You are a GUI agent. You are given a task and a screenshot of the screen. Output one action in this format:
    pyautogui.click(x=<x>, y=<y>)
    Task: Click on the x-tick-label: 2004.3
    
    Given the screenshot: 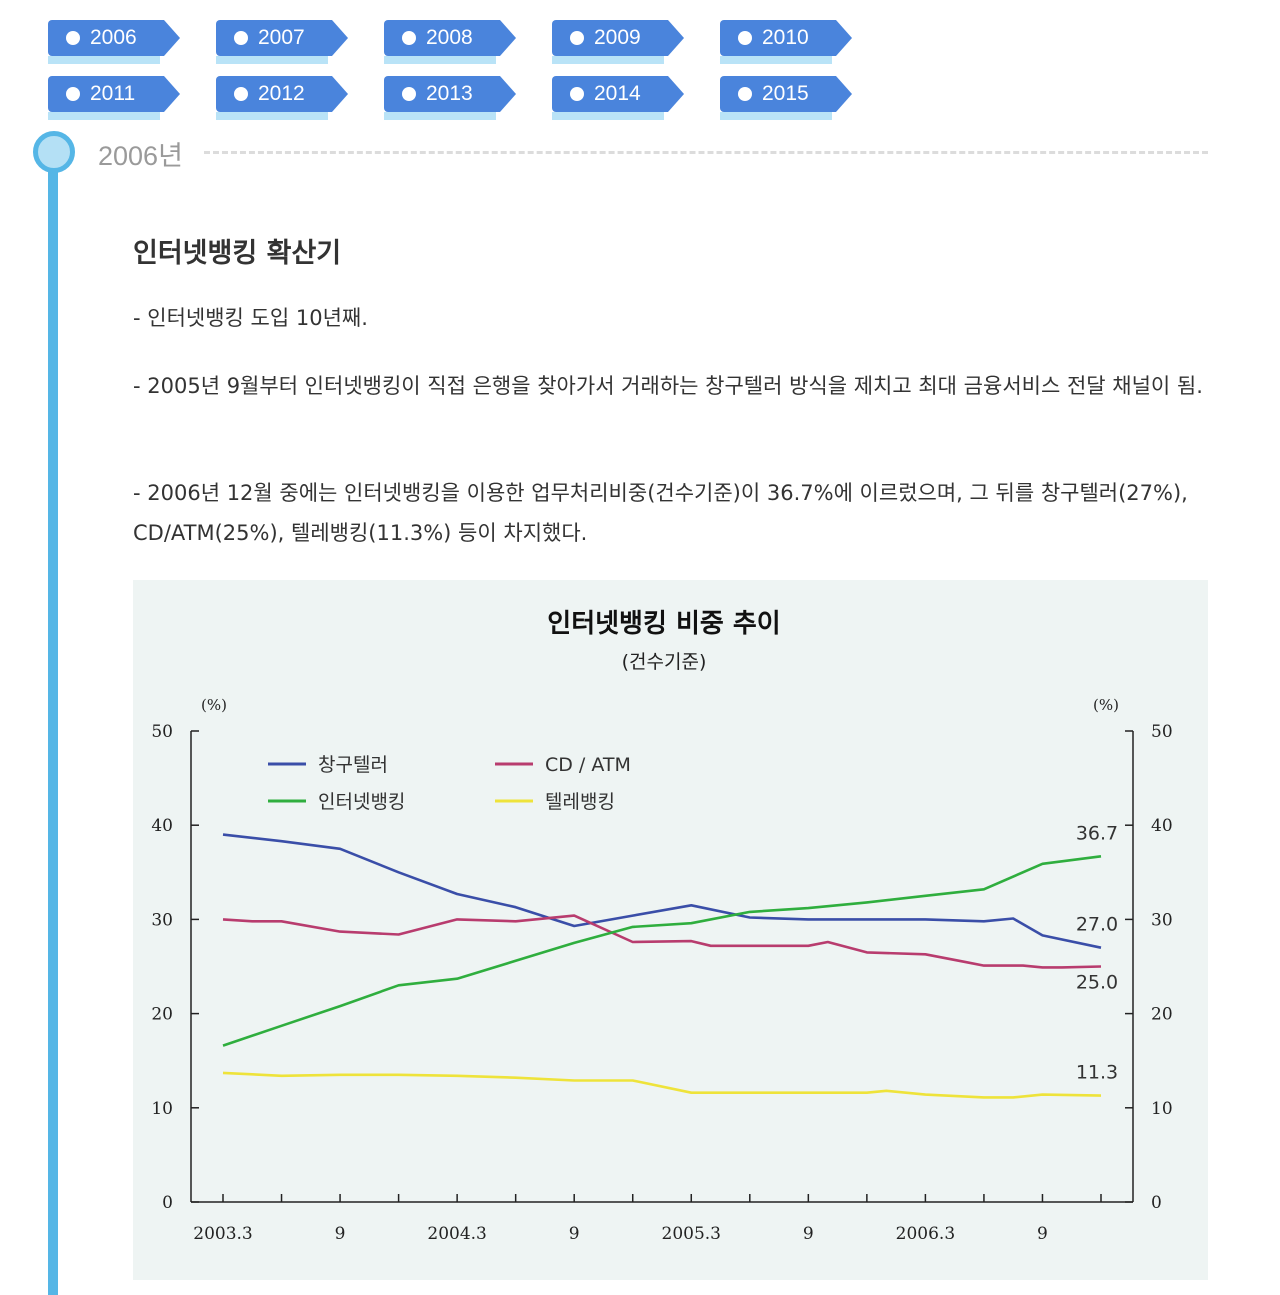 What is the action you would take?
    pyautogui.click(x=456, y=1234)
    